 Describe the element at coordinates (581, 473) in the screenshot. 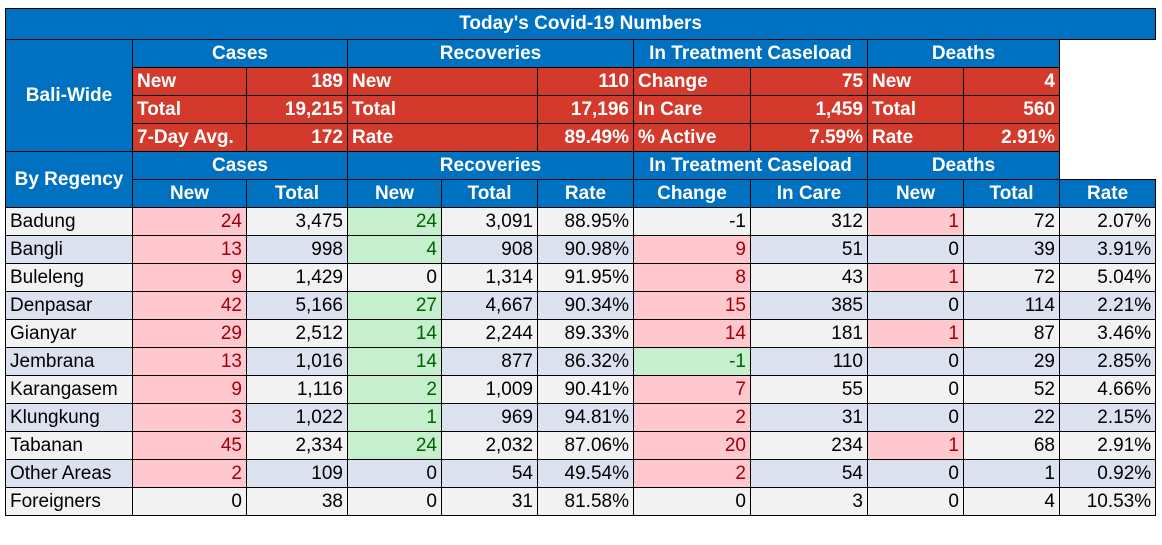

I see `table-row: Other Areas 2 109 0 54 49.54% 2 54 0 1 0.92%` at that location.